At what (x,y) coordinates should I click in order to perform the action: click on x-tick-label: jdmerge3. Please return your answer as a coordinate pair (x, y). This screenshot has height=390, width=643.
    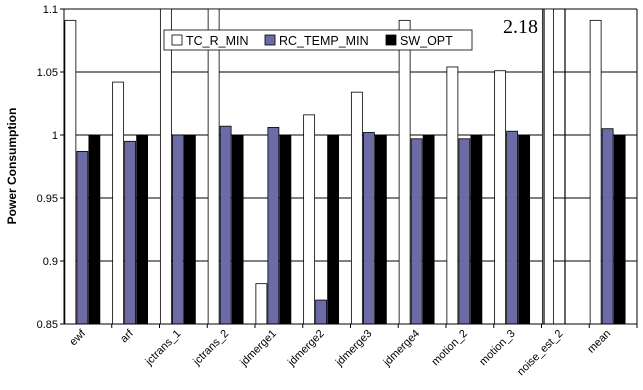
    Looking at the image, I should click on (354, 349).